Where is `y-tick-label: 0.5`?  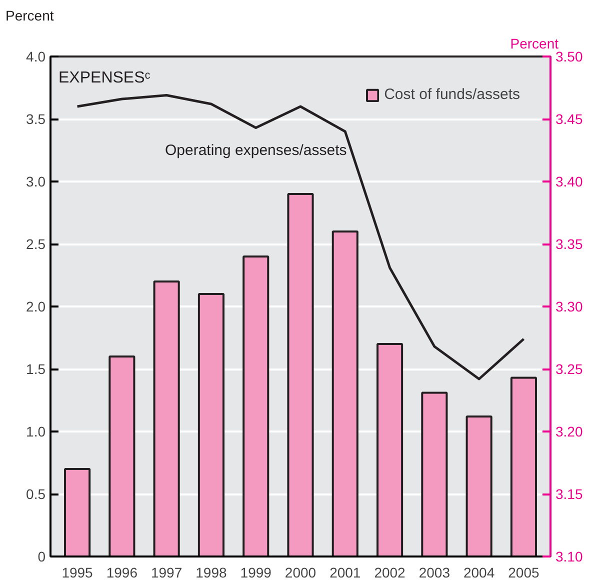 y-tick-label: 0.5 is located at coordinates (36, 494).